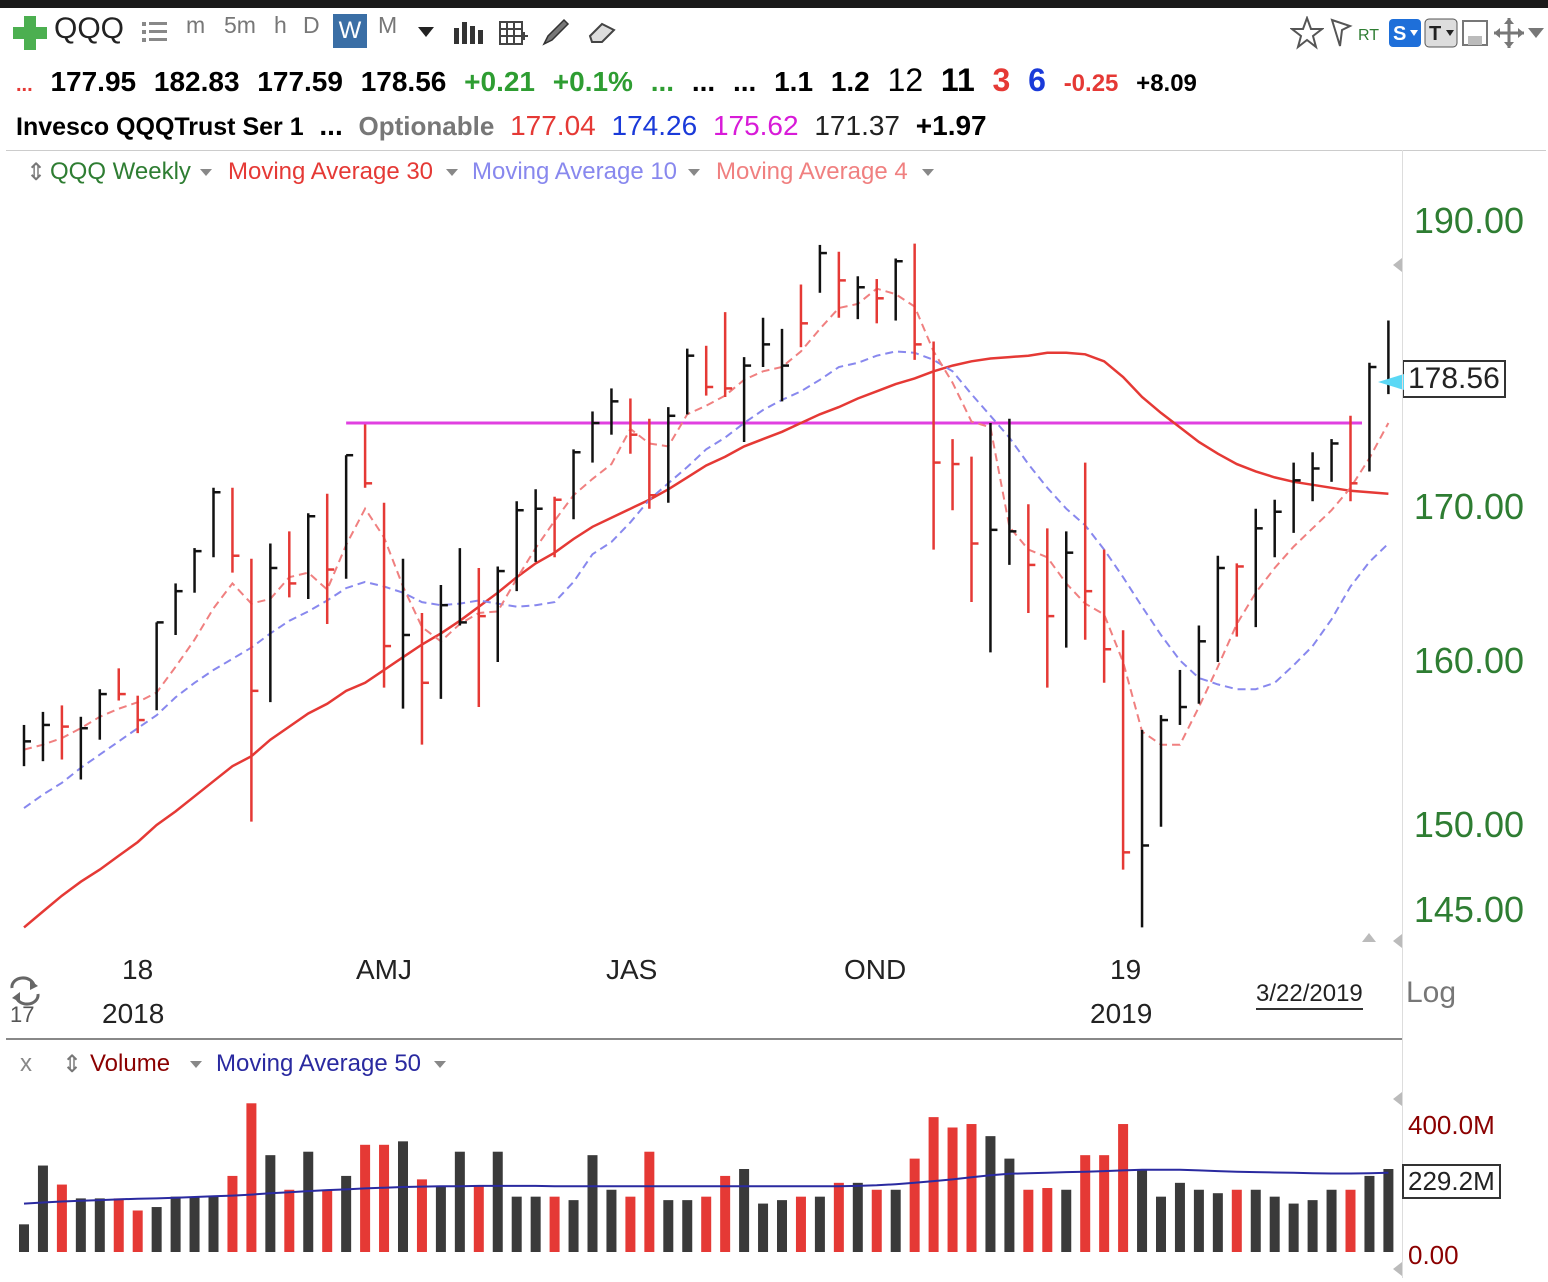  What do you see at coordinates (1536, 34) in the screenshot?
I see `menu-chevron-icon` at bounding box center [1536, 34].